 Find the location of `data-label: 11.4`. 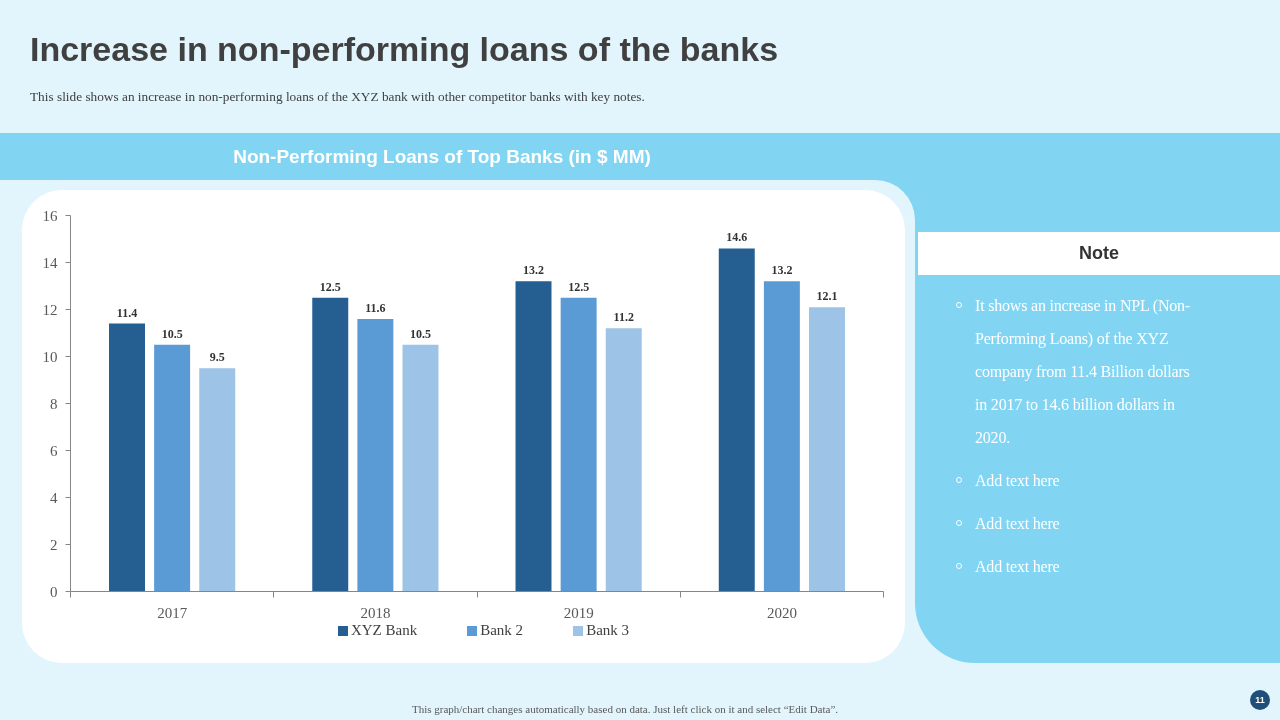

data-label: 11.4 is located at coordinates (127, 312).